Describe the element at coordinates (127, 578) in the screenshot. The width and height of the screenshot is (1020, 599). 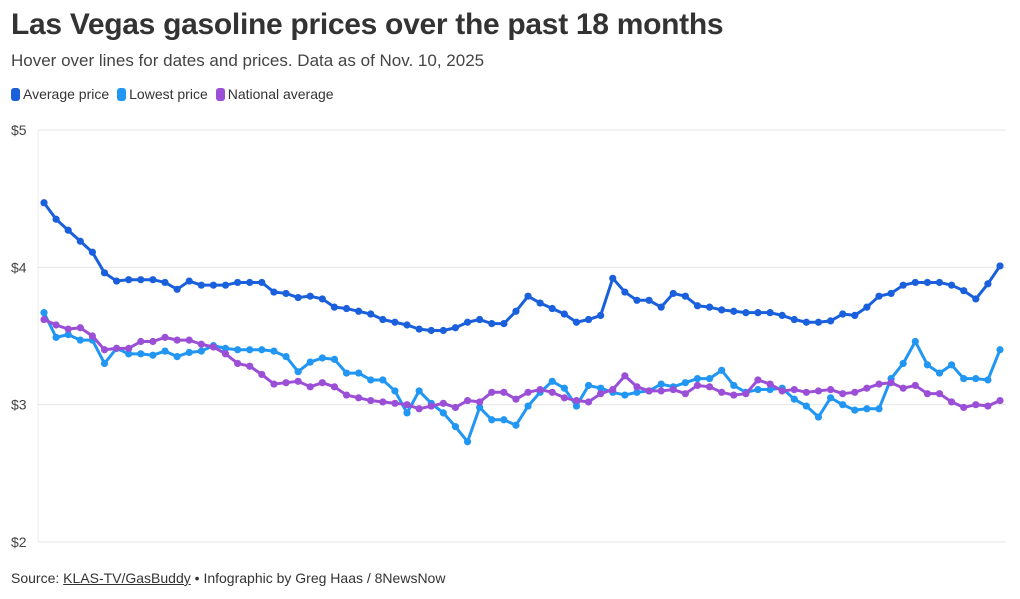
I see `source-link: KLAS-TV/GasBuddy` at that location.